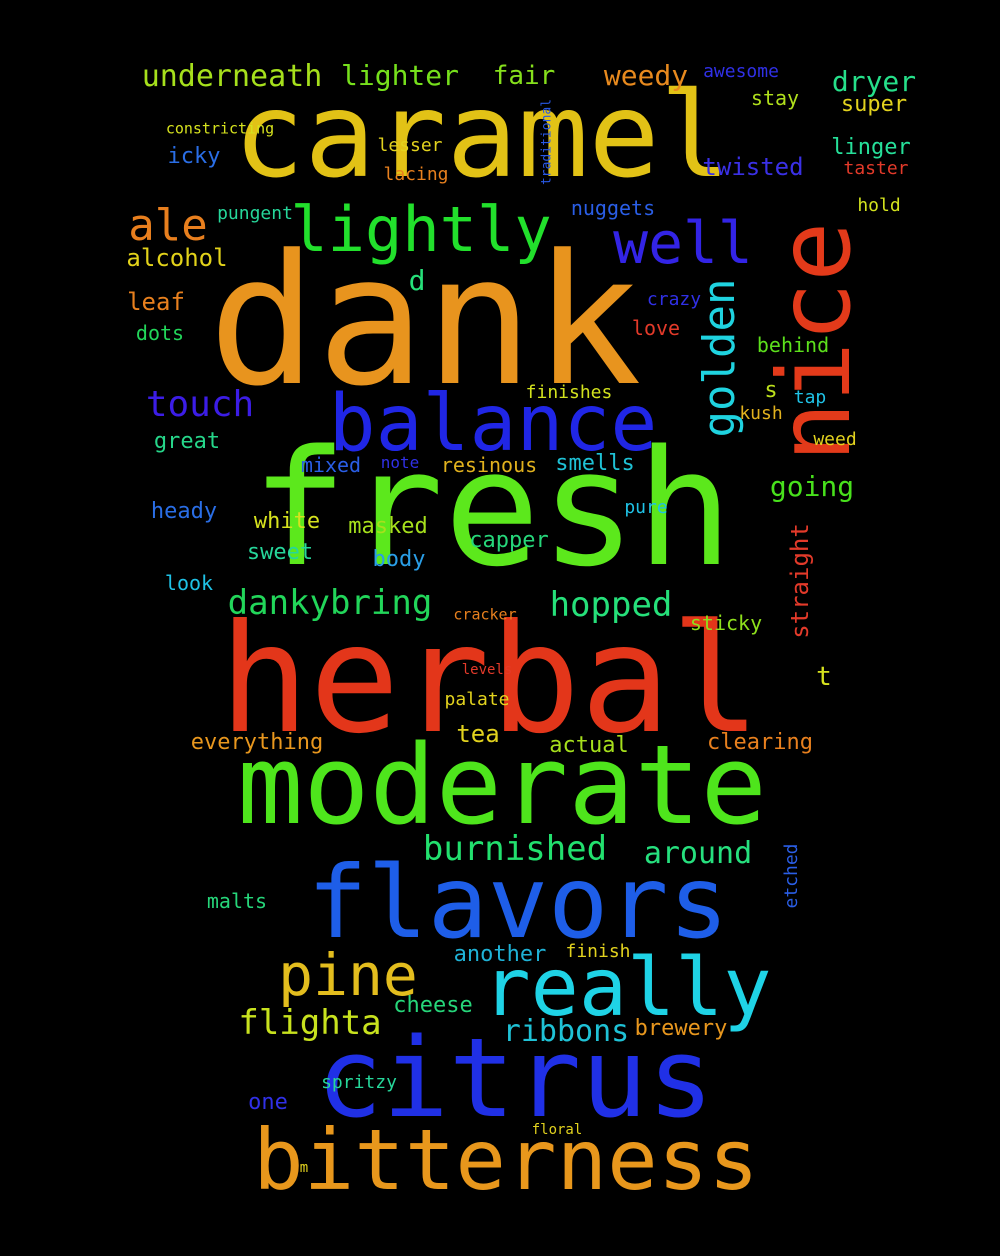 Image resolution: width=1000 pixels, height=1256 pixels. What do you see at coordinates (487, 670) in the screenshot?
I see `word-levels: levels` at bounding box center [487, 670].